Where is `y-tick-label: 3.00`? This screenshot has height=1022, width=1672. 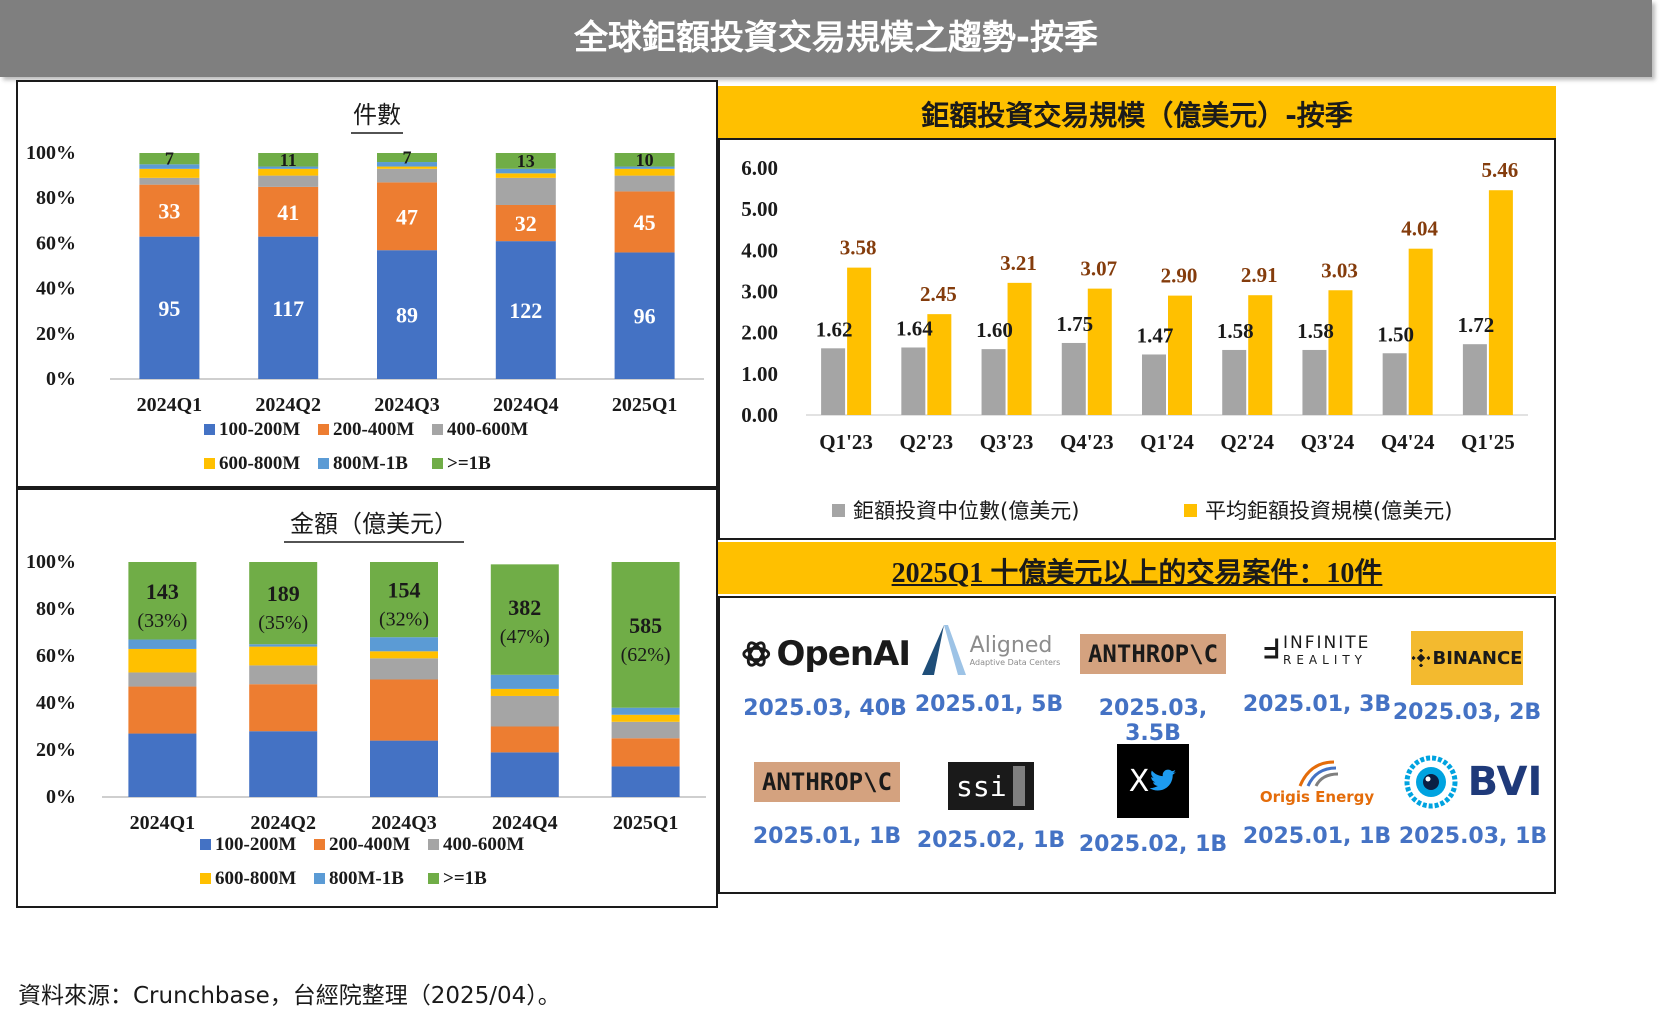 y-tick-label: 3.00 is located at coordinates (759, 292).